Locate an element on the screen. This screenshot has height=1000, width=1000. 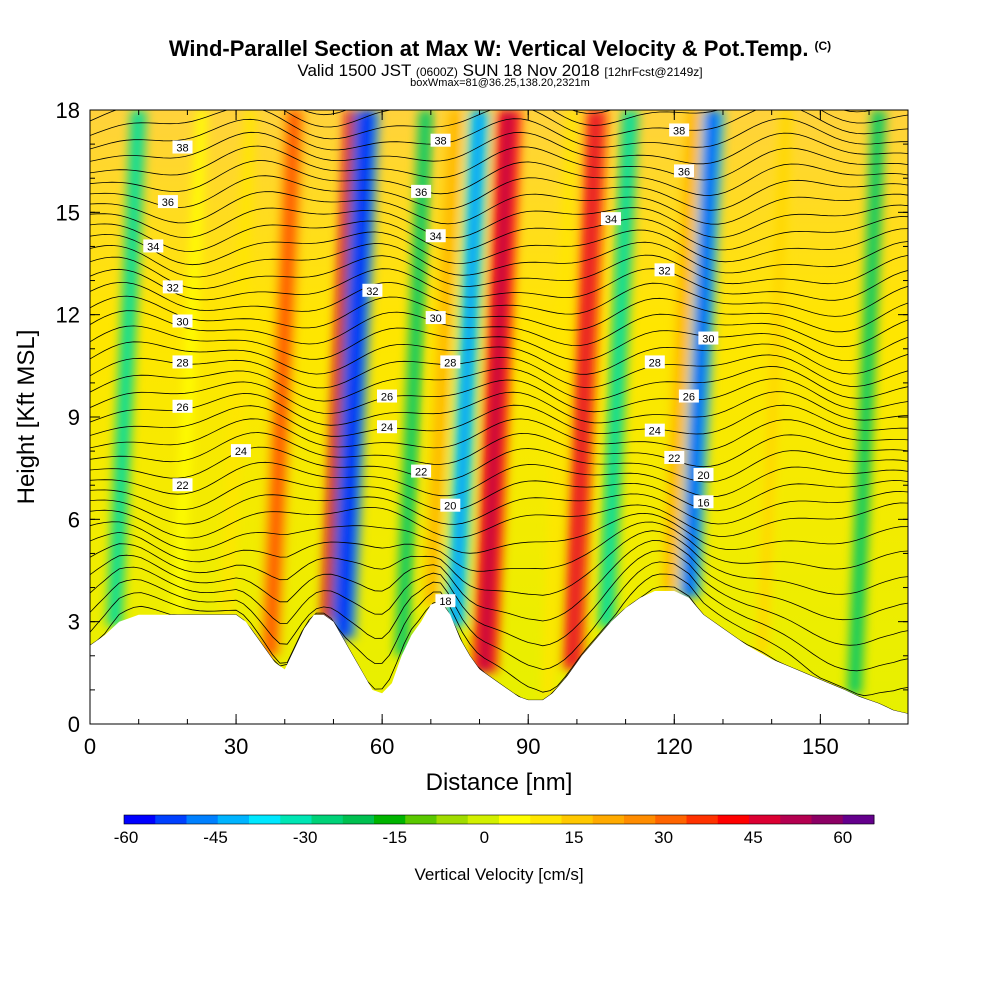
y-tick-label: 15 is located at coordinates (68, 212).